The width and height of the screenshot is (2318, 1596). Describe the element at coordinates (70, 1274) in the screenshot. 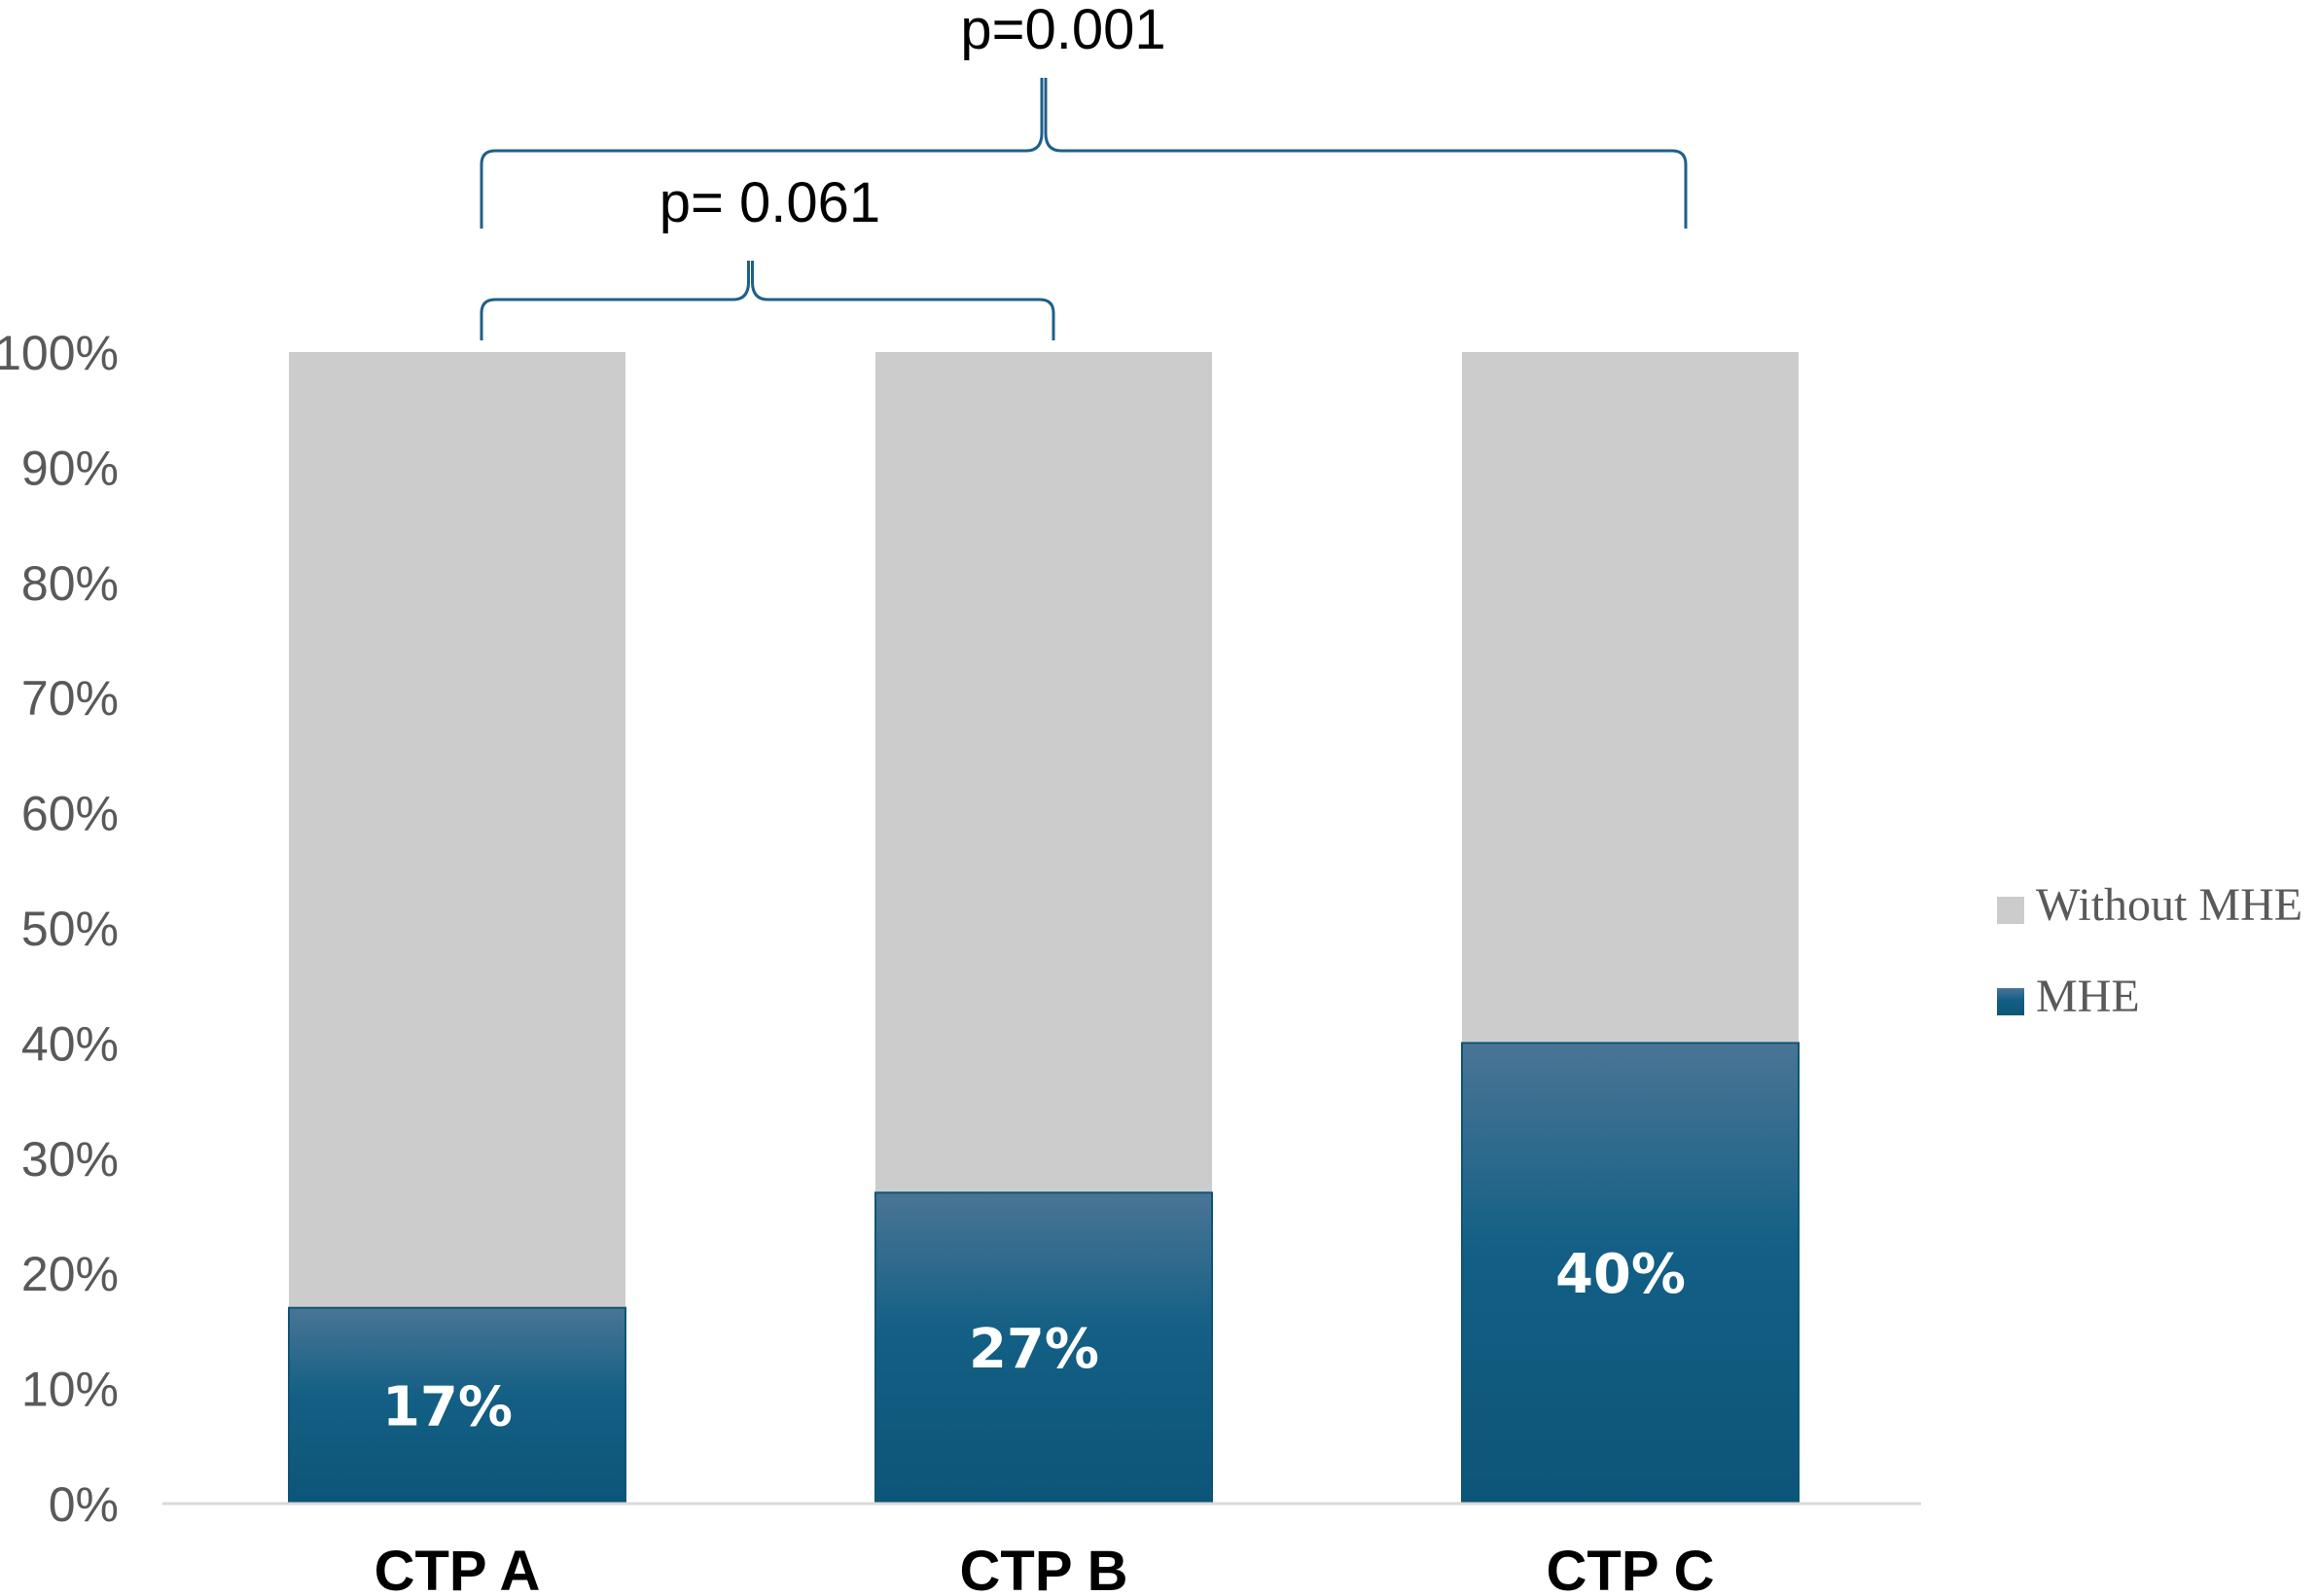

I see `y-tick-label: 20%` at that location.